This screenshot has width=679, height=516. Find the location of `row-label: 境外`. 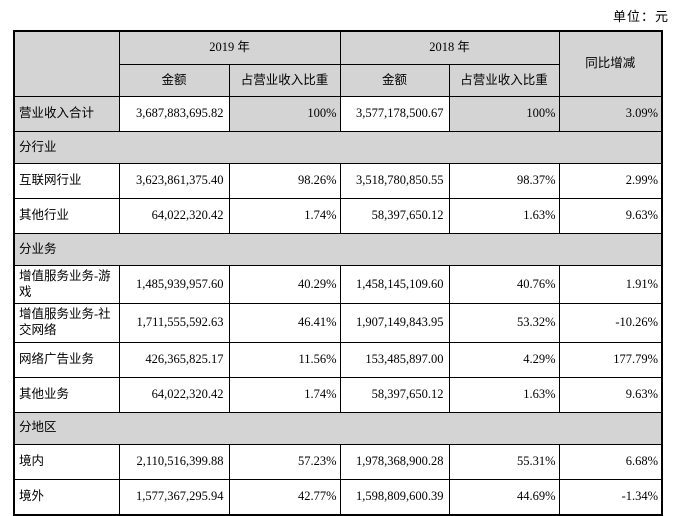

row-label: 境外 is located at coordinates (66, 496).